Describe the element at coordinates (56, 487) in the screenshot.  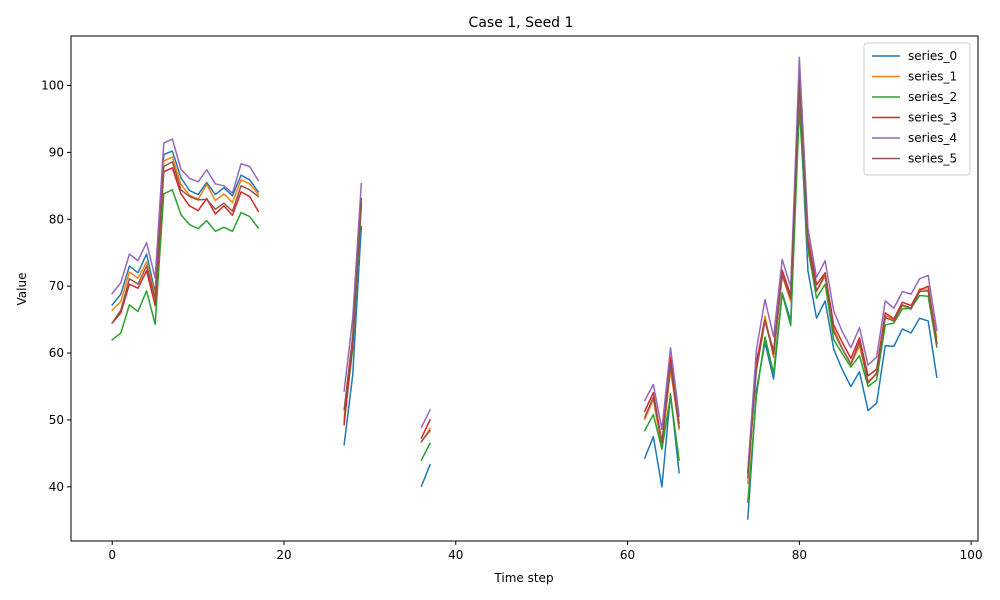
I see `y-tick-label-40: 40` at that location.